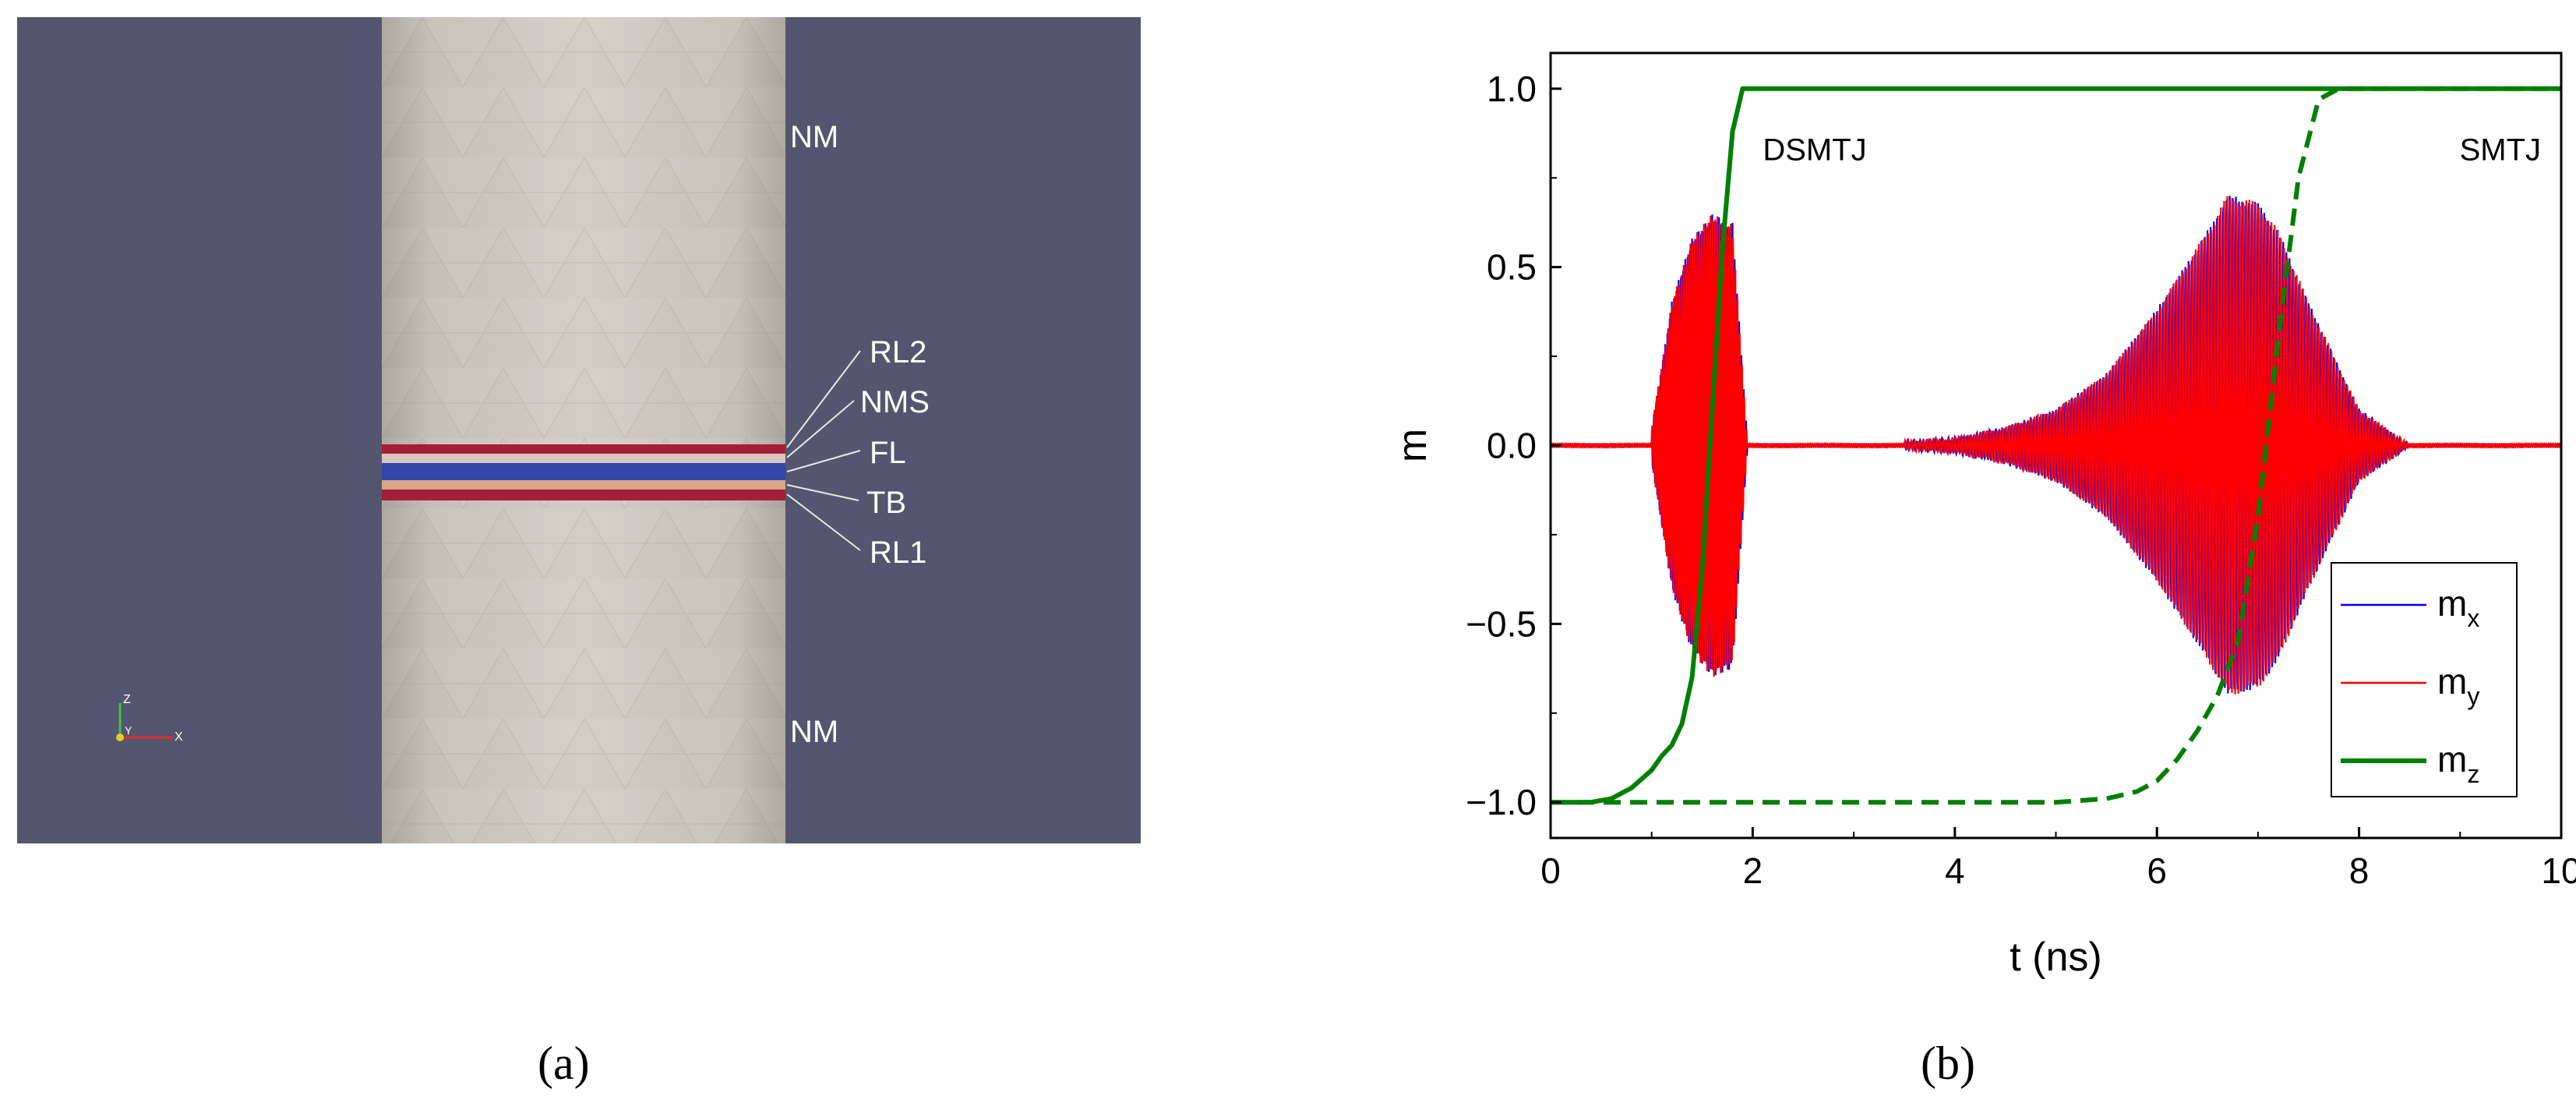 The width and height of the screenshot is (2576, 1103). Describe the element at coordinates (1753, 870) in the screenshot. I see `x-tick-label: 2` at that location.